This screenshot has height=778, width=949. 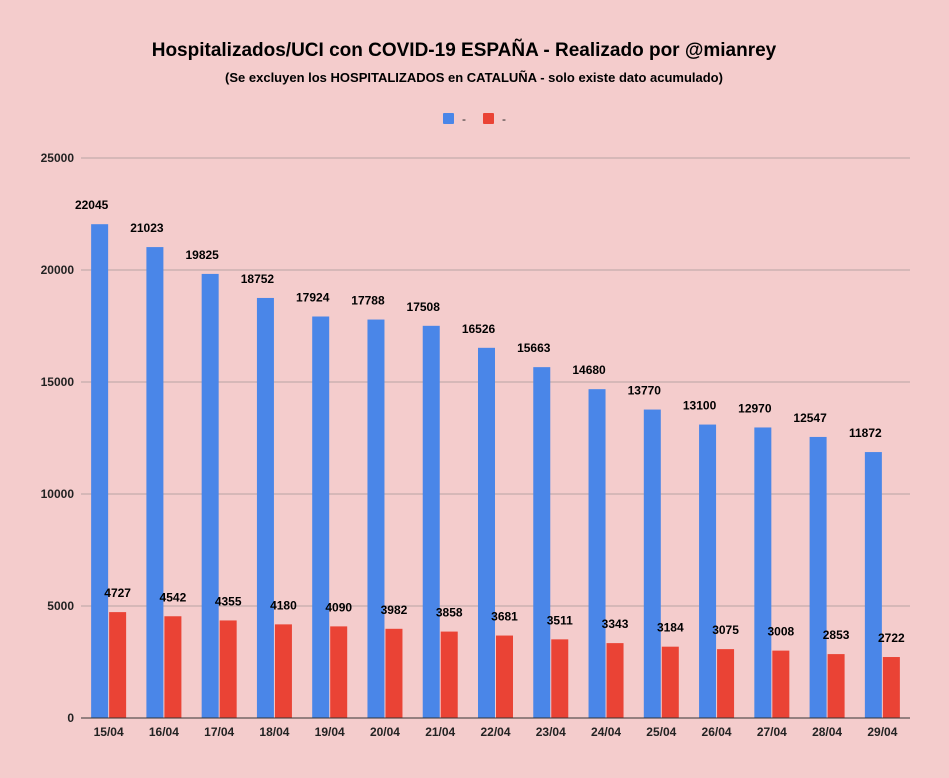 I want to click on data-label: 15663, so click(x=534, y=348).